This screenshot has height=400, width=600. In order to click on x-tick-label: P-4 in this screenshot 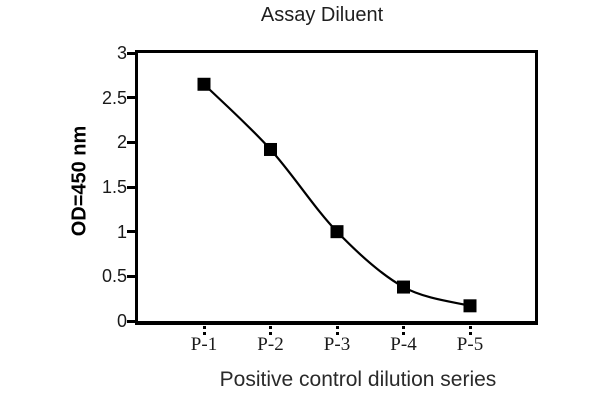, I will do `click(403, 344)`.